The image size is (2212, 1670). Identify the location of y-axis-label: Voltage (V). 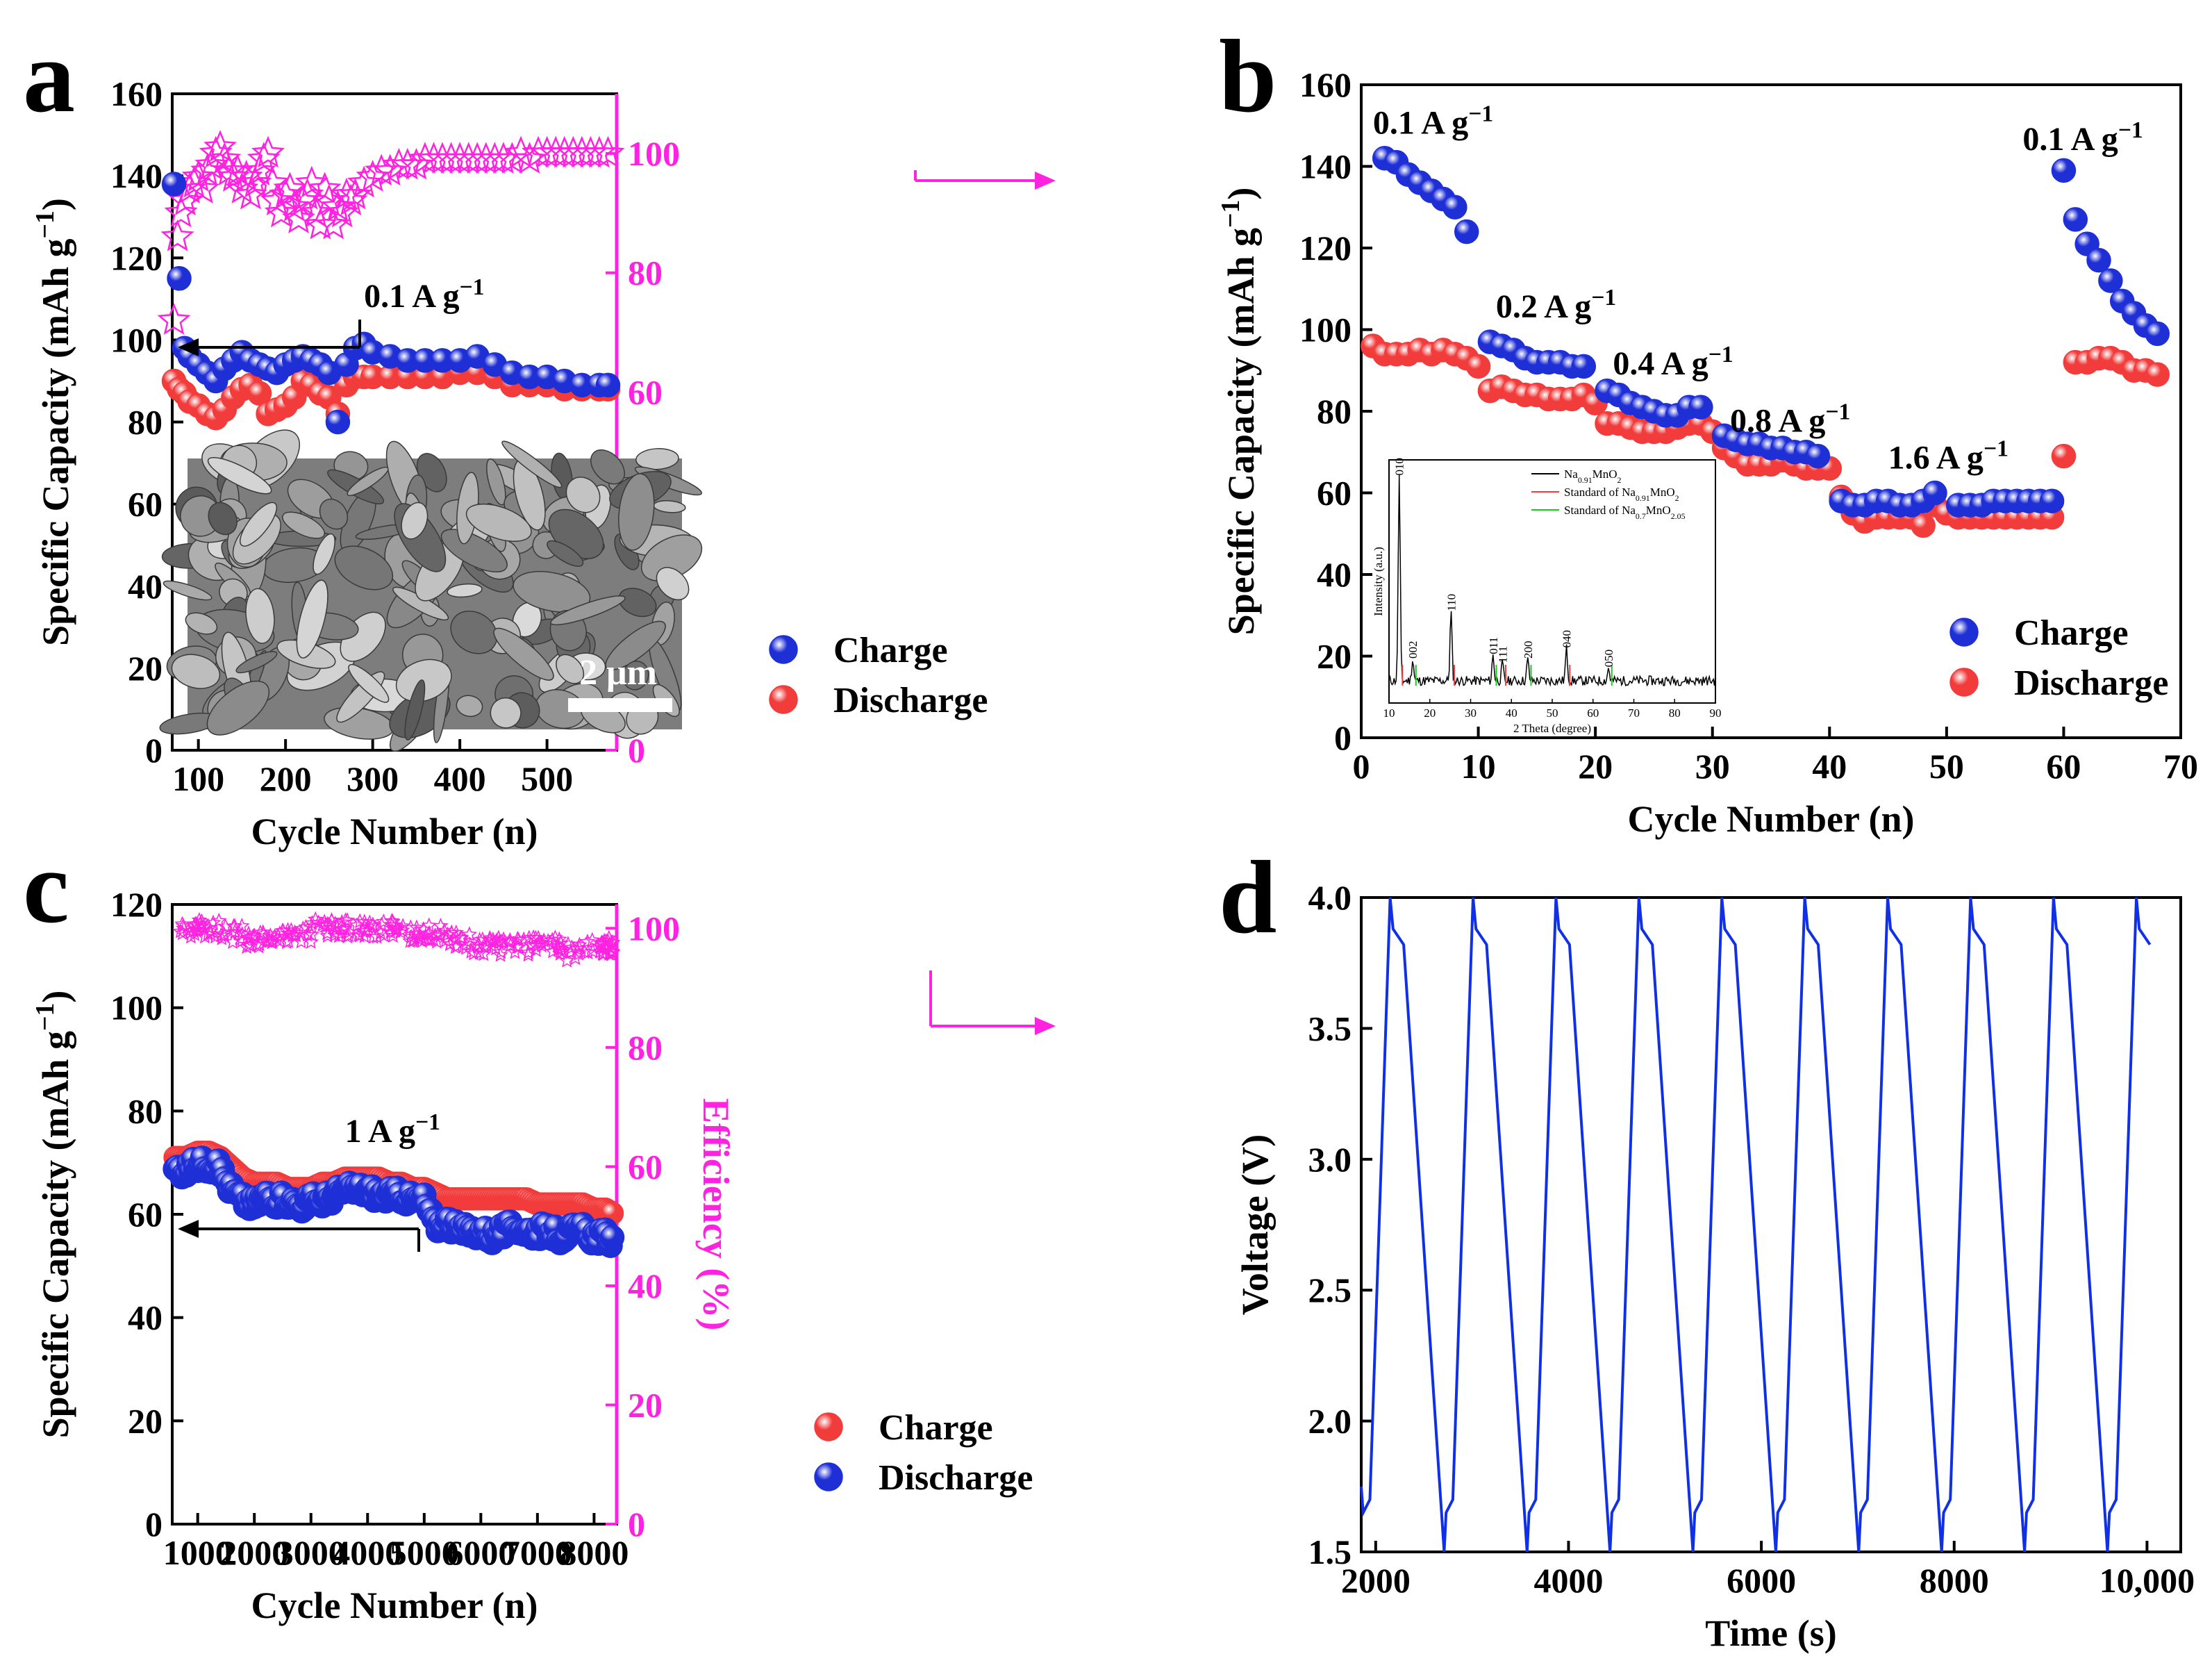
(1255, 1225).